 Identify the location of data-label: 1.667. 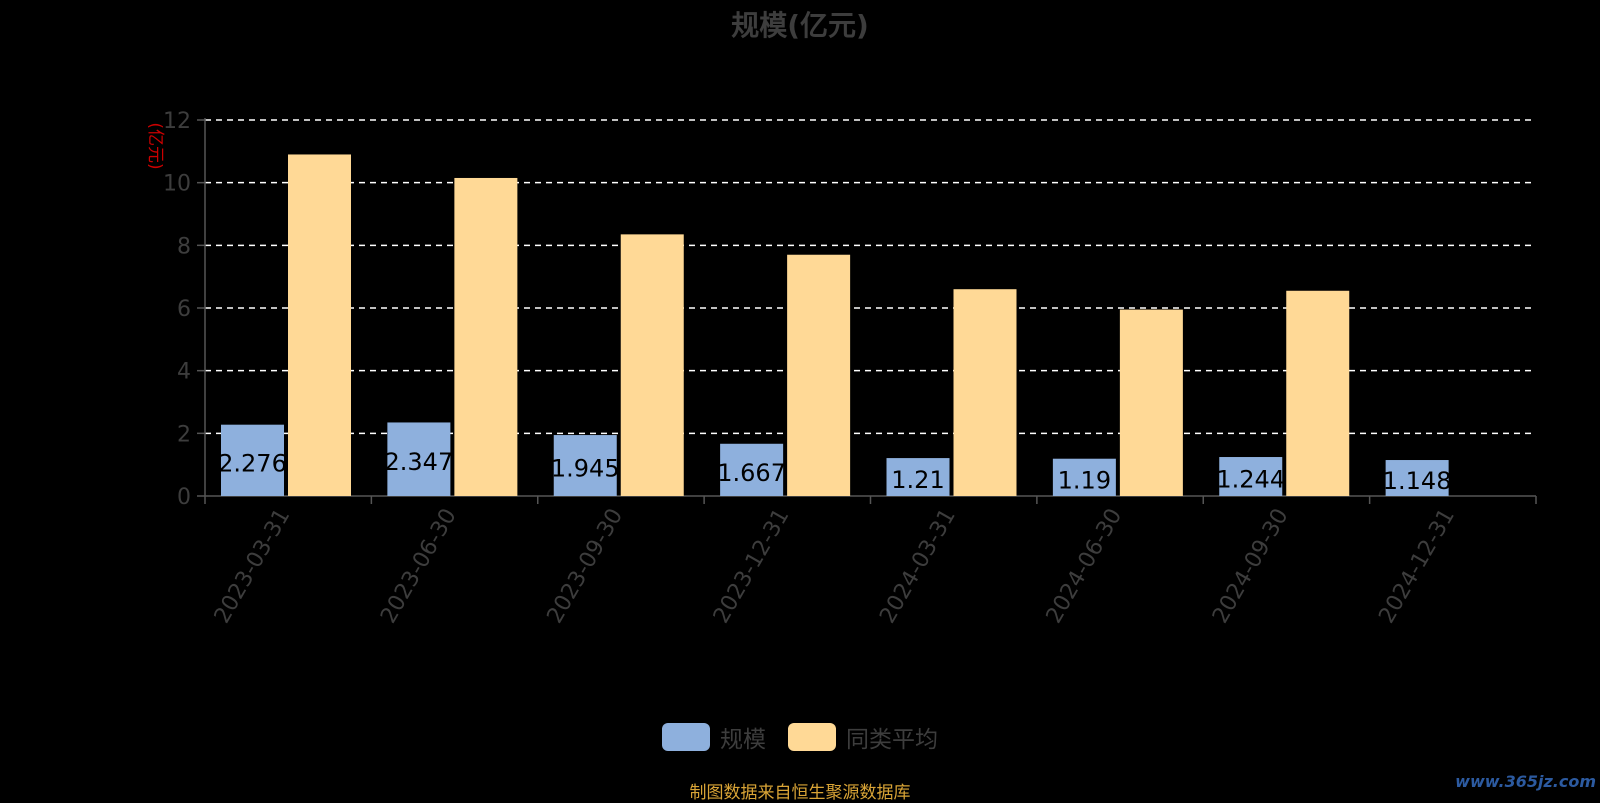
(751, 473).